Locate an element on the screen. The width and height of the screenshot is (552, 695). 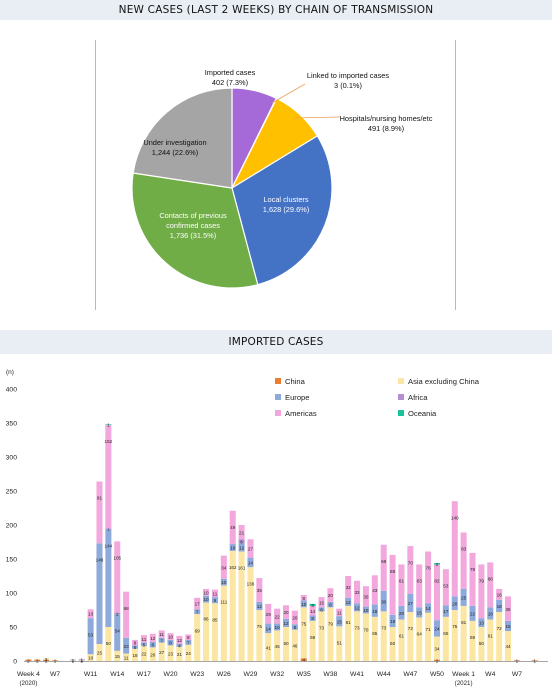
data-label: 138 is located at coordinates (251, 583).